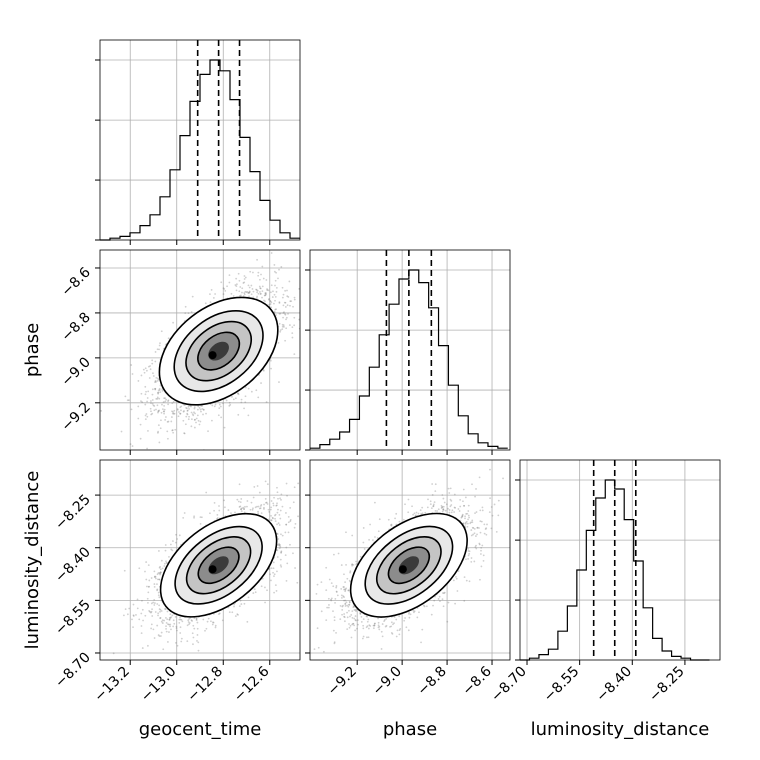 Image resolution: width=760 pixels, height=760 pixels. What do you see at coordinates (614, 685) in the screenshot?
I see `x-tick-label: −8.40` at bounding box center [614, 685].